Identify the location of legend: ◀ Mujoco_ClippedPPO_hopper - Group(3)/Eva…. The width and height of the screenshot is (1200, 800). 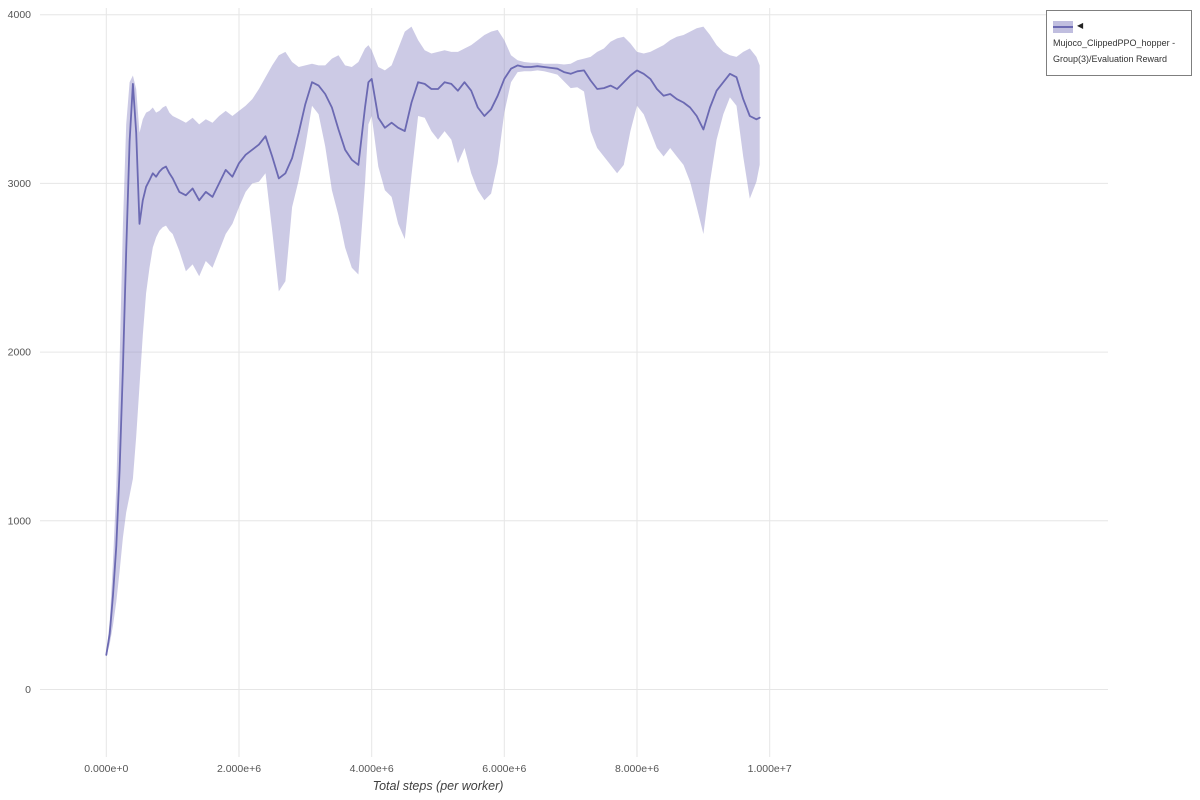
(1119, 43).